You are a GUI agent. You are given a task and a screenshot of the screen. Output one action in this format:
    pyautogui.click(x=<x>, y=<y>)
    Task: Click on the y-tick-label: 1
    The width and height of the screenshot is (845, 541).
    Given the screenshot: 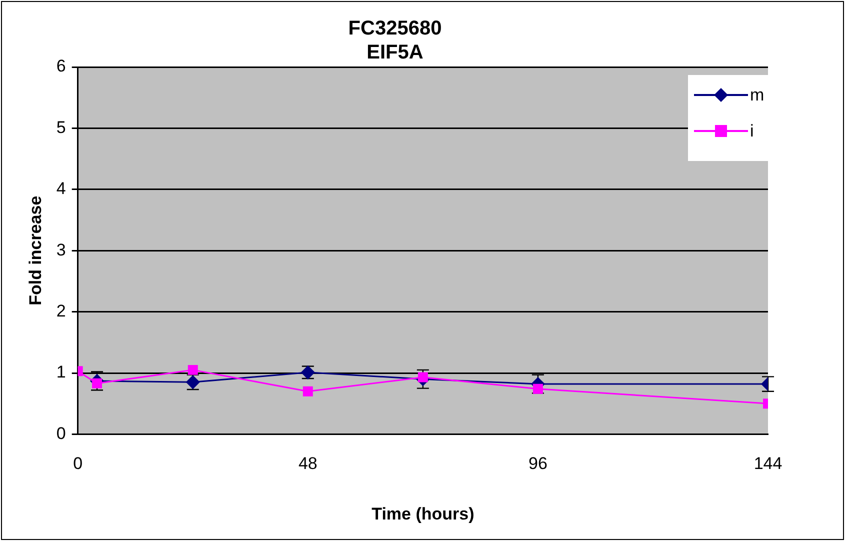 What is the action you would take?
    pyautogui.click(x=61, y=372)
    